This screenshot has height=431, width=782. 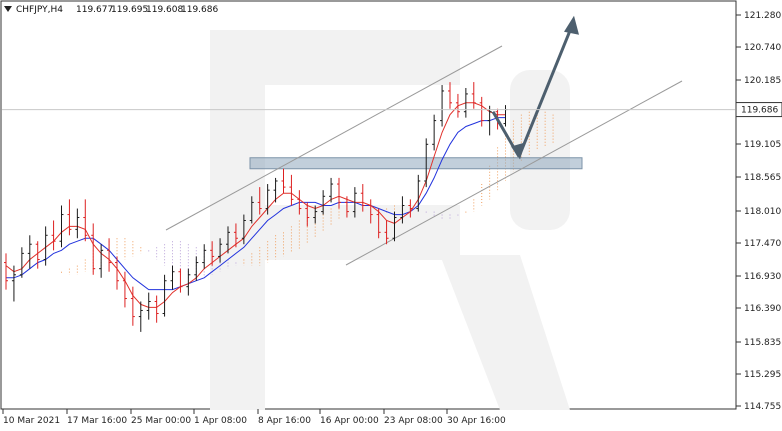 What do you see at coordinates (97, 421) in the screenshot?
I see `x-tick-label: 17 Mar 16:00` at bounding box center [97, 421].